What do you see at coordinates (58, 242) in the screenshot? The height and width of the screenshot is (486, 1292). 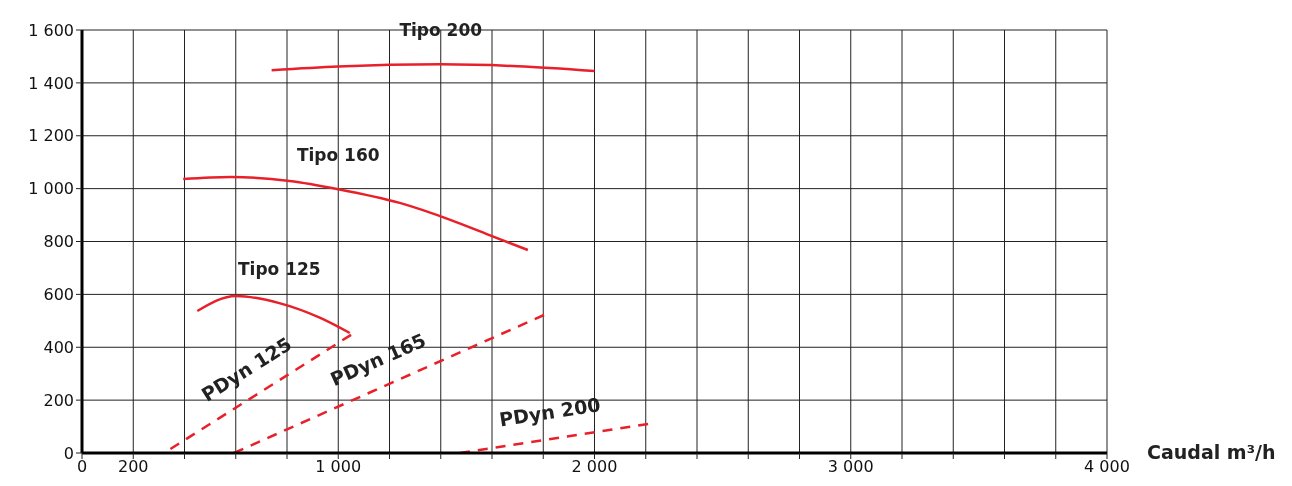 I see `y-tick-label: 800` at bounding box center [58, 242].